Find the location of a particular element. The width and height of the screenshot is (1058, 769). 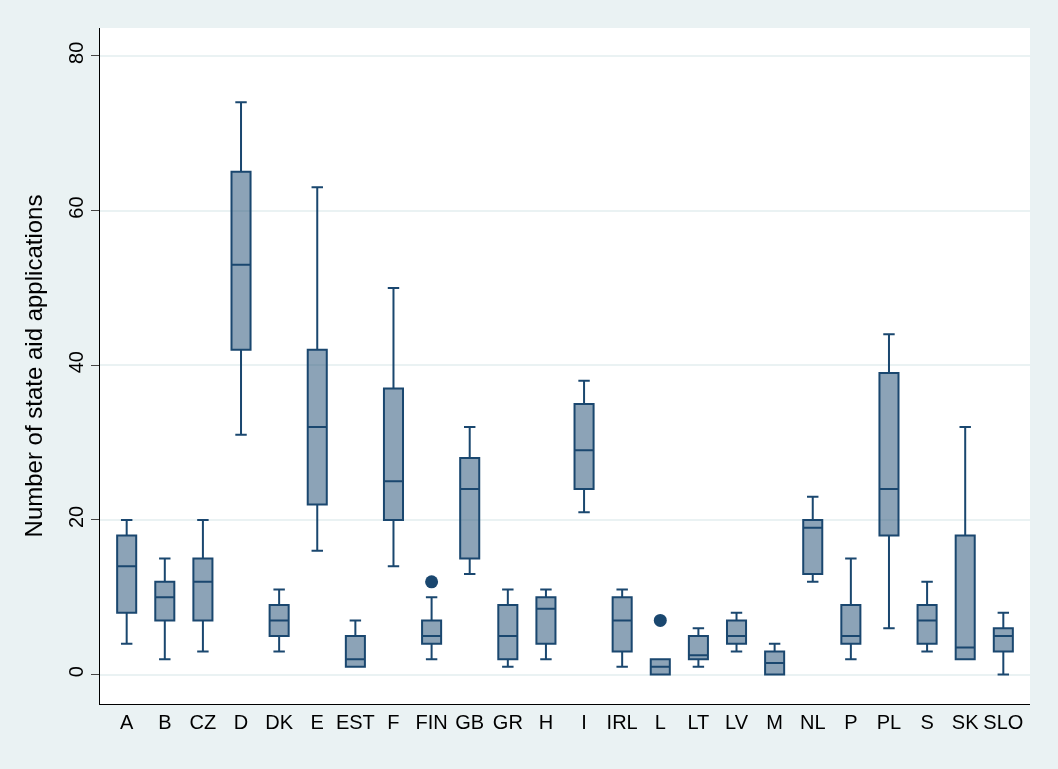

x-tick-label: M is located at coordinates (774, 722).